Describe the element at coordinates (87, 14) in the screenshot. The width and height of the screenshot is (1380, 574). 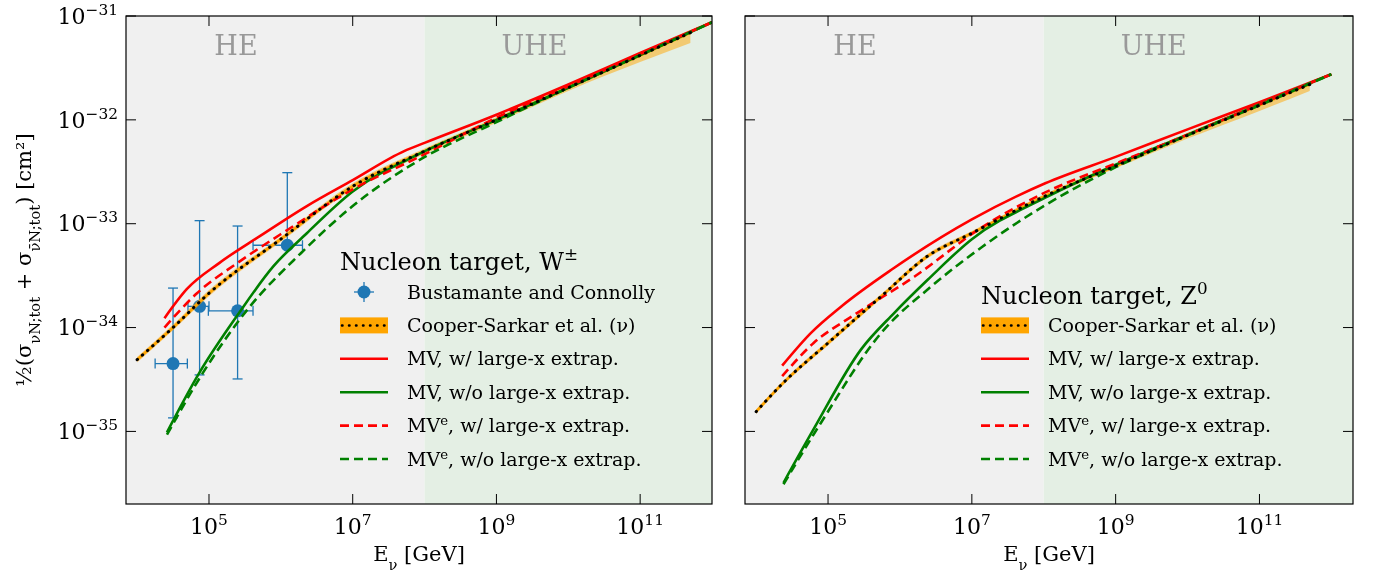
I see `y-tick-label: 10$^{−31}$` at that location.